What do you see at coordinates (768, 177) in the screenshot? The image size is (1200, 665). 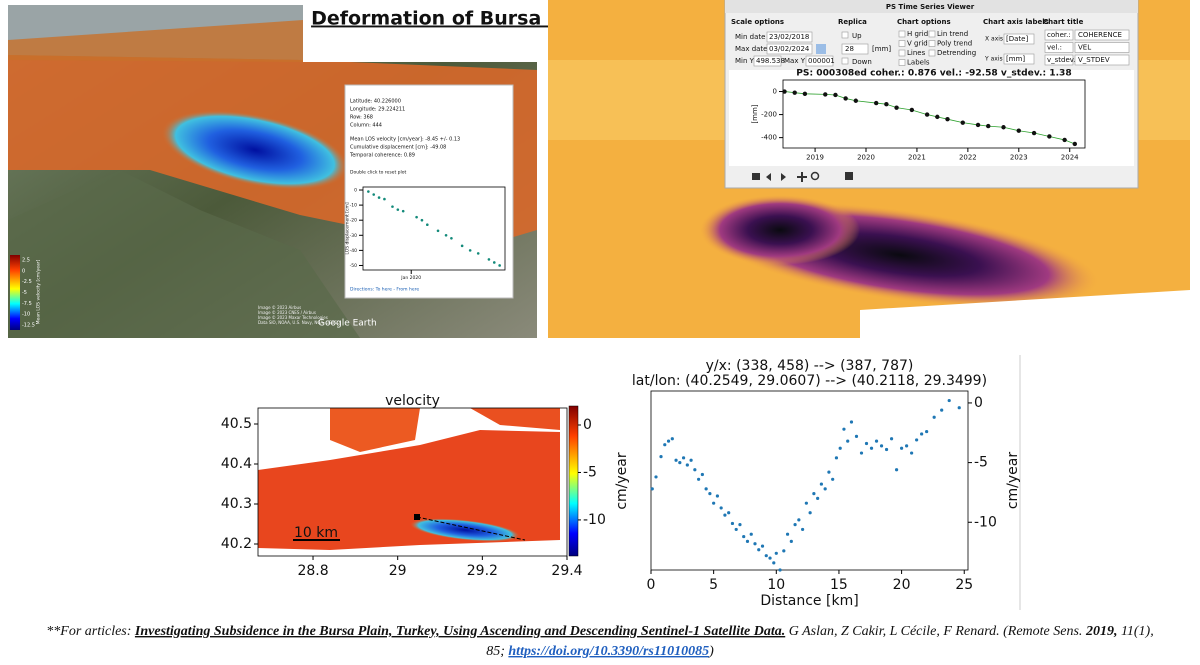 I see `back-button` at bounding box center [768, 177].